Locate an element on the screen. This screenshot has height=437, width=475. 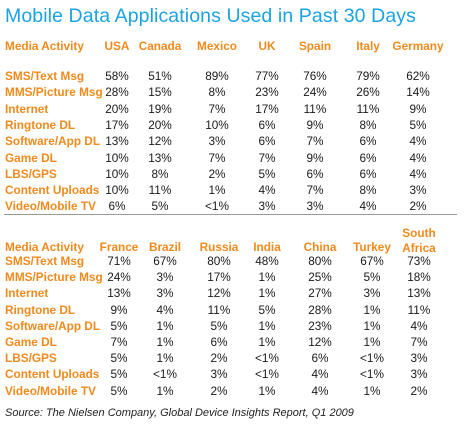
table-cell: 58% is located at coordinates (117, 76).